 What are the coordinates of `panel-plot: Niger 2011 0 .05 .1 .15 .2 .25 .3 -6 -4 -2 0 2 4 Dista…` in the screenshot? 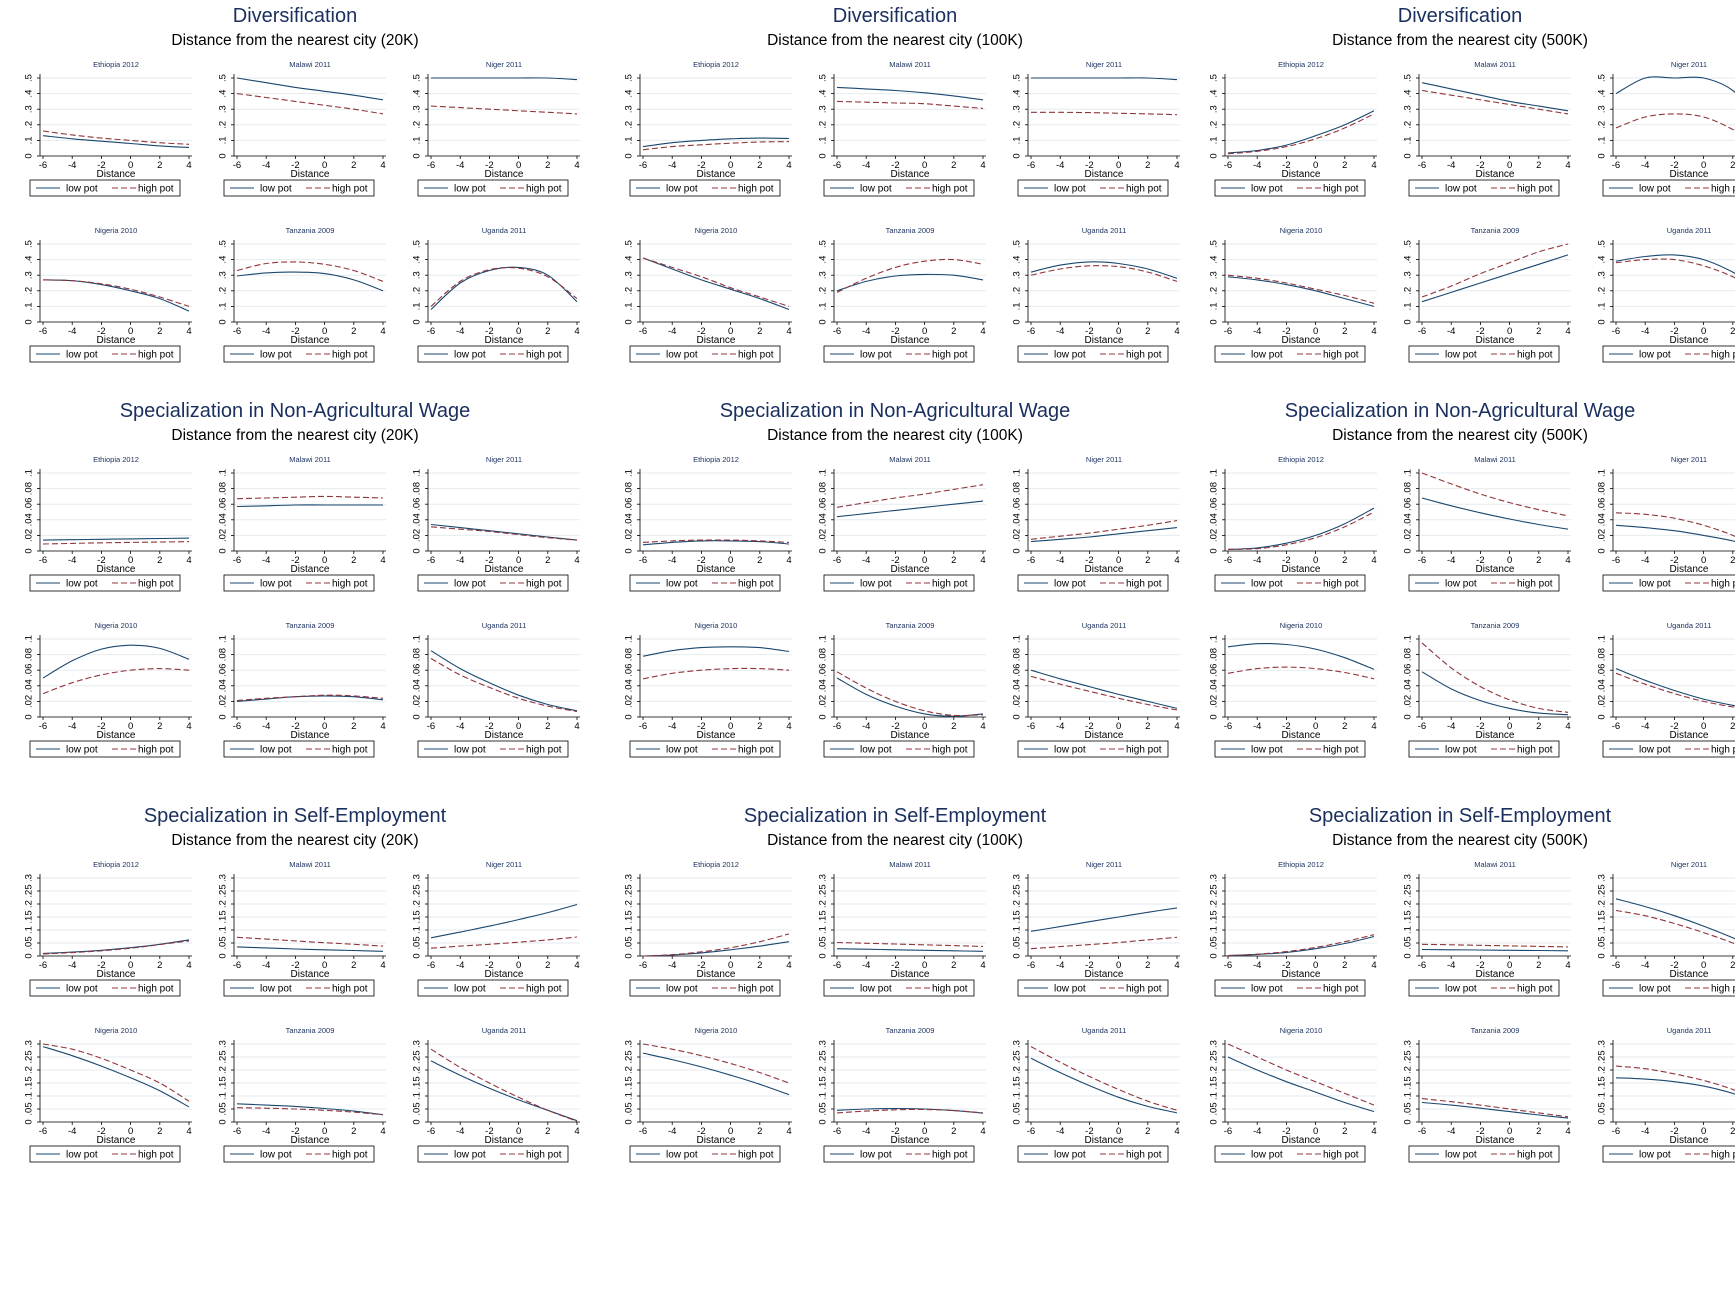 It's located at (1095, 928).